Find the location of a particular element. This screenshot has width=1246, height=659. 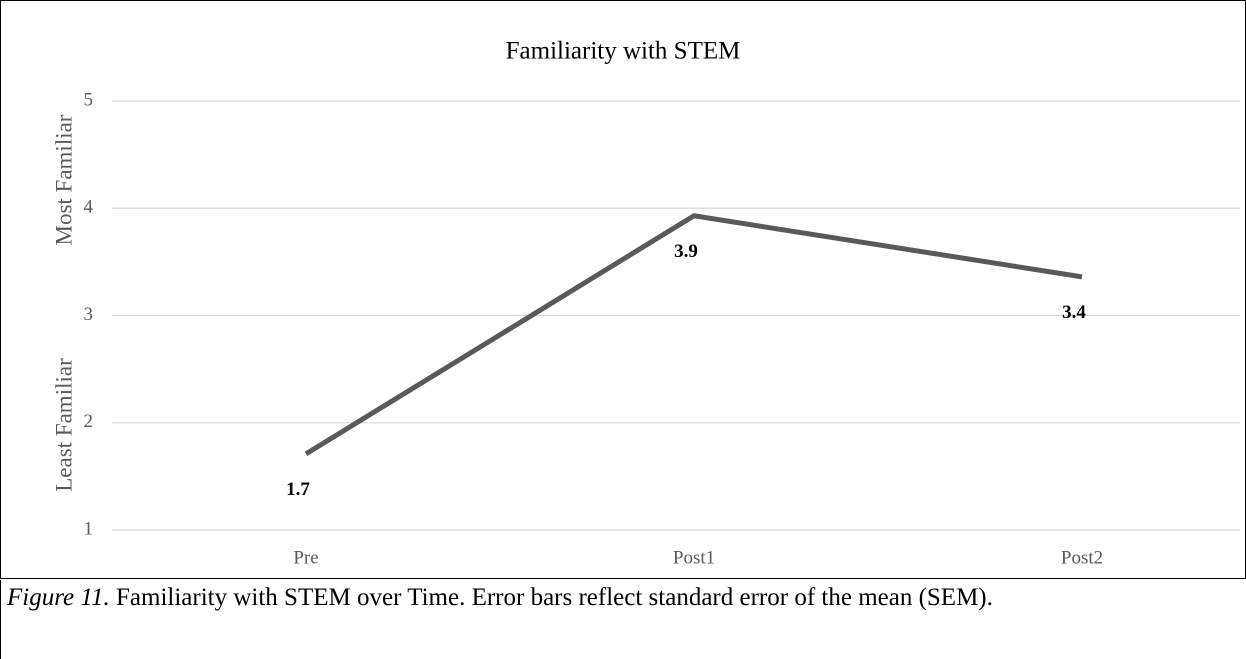

y-axis-label: Least Familiar is located at coordinates (63, 425).